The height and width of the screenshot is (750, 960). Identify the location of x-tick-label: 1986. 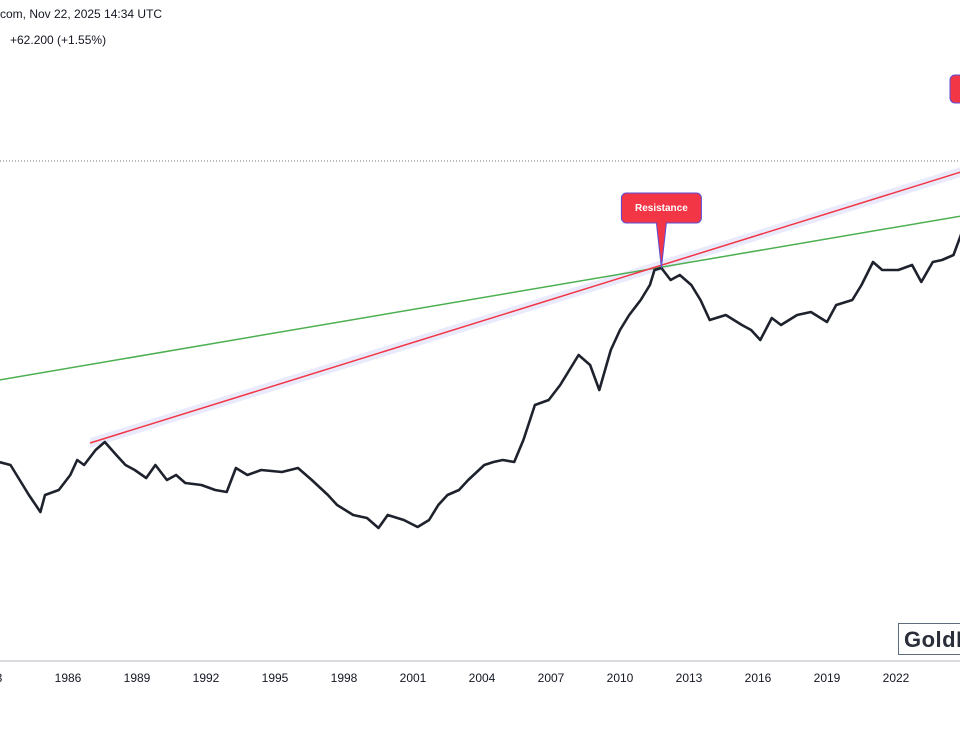
(68, 678).